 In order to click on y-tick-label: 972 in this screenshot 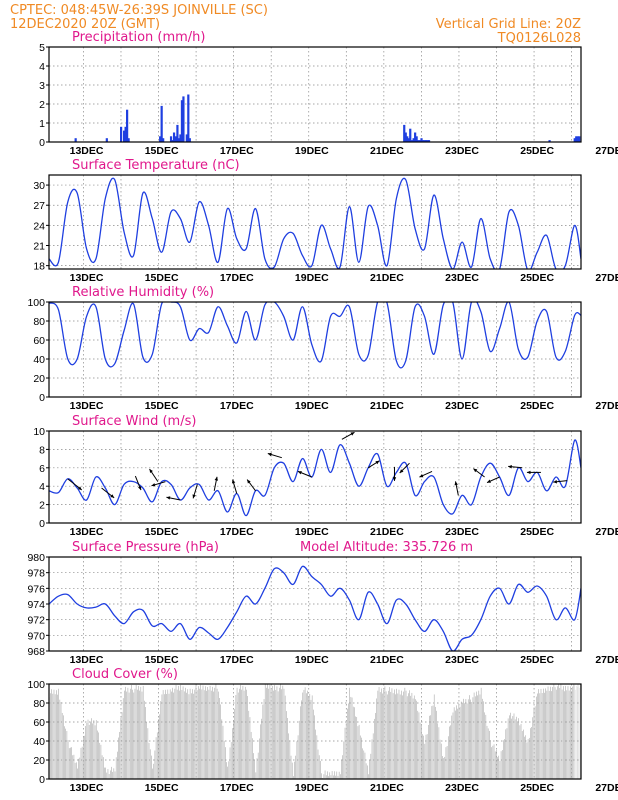, I will do `click(36, 621)`.